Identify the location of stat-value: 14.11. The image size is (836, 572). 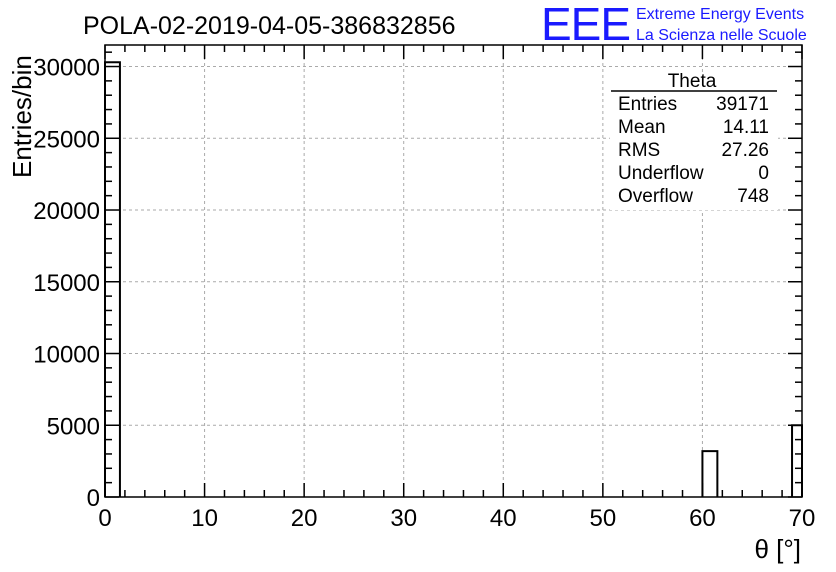
(746, 127).